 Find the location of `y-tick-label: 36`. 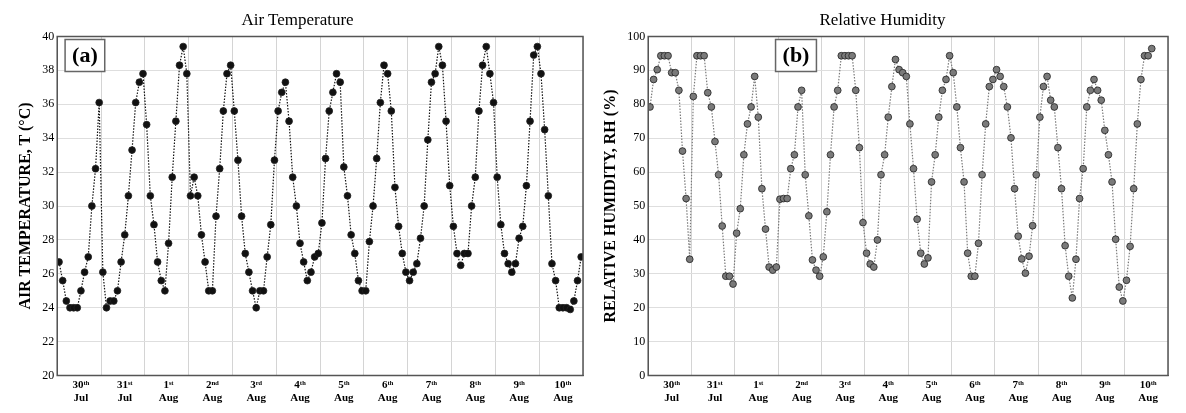

y-tick-label: 36 is located at coordinates (48, 103).